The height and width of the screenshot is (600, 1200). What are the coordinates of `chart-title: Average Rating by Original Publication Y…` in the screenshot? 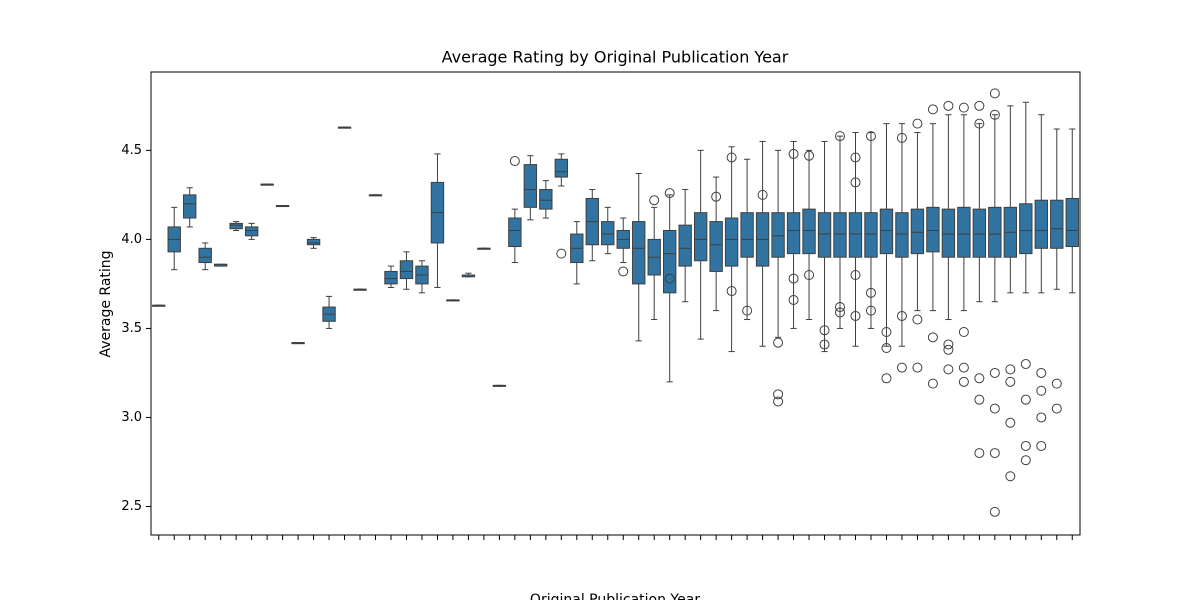 It's located at (615, 57).